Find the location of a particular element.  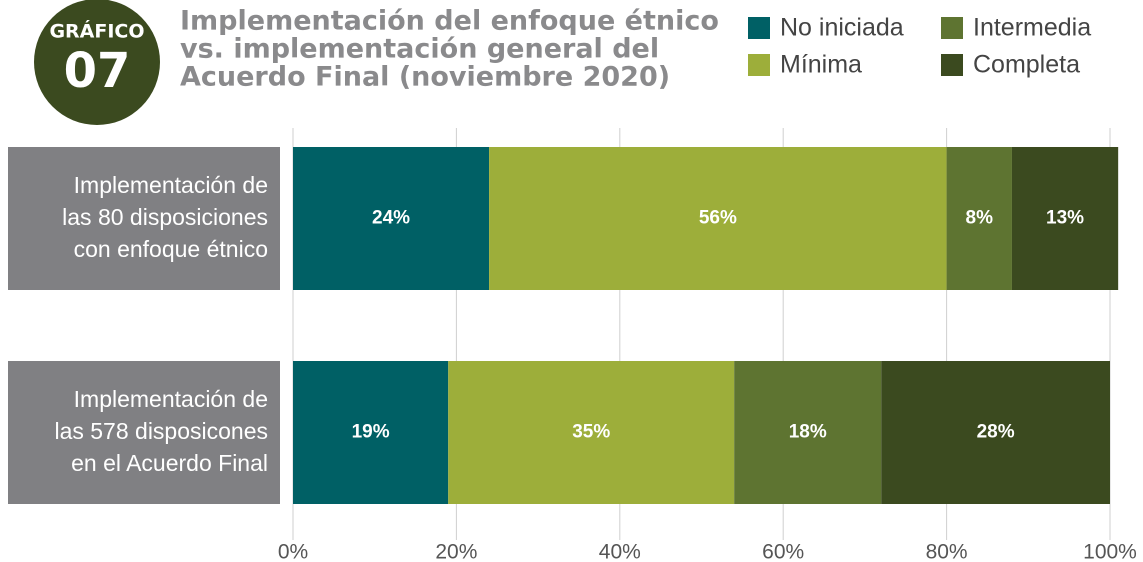

category-label: con enfoque étnico is located at coordinates (171, 249).